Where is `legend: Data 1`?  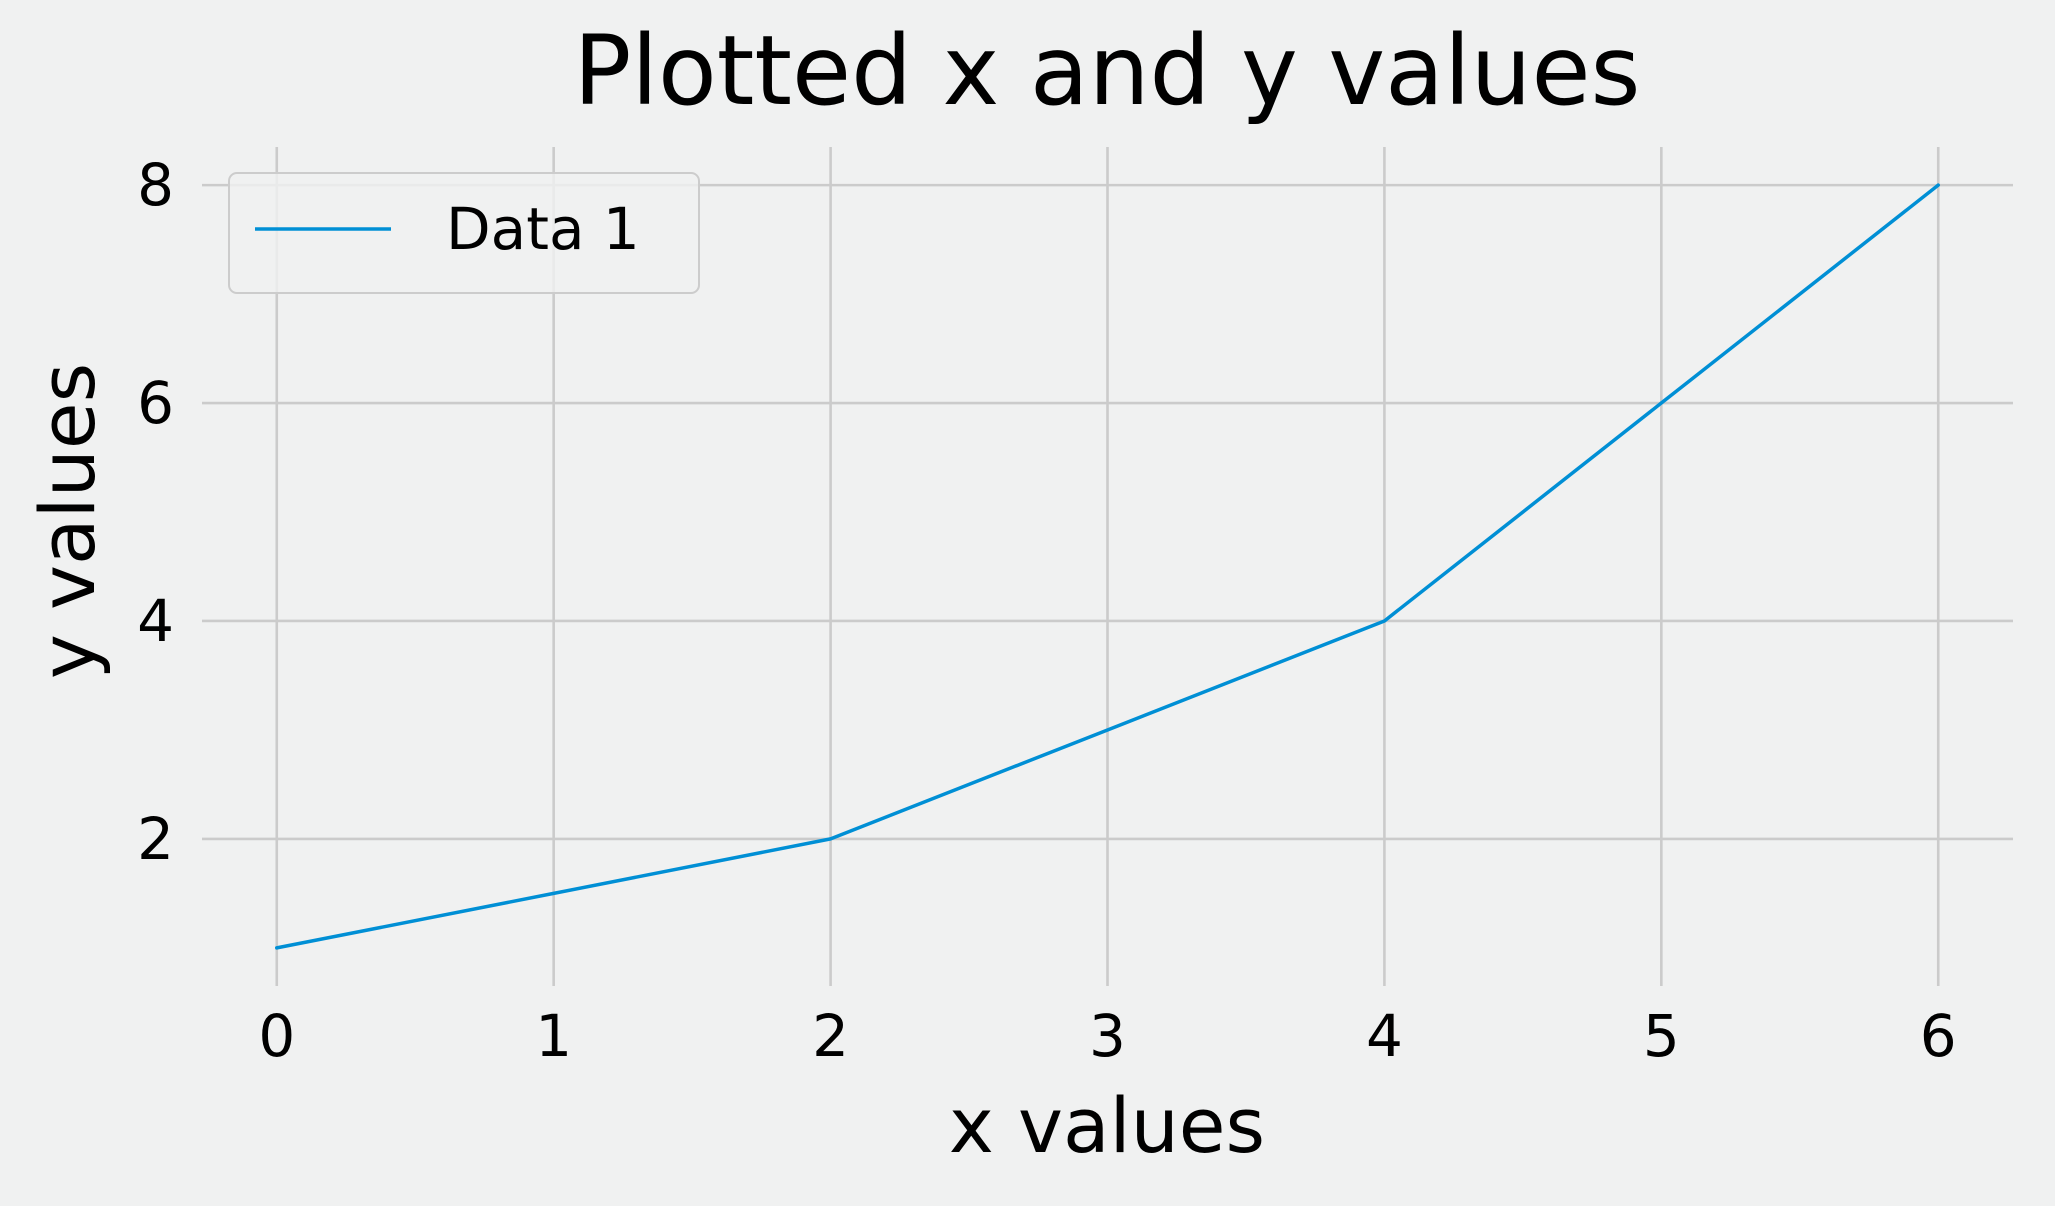
legend: Data 1 is located at coordinates (464, 233).